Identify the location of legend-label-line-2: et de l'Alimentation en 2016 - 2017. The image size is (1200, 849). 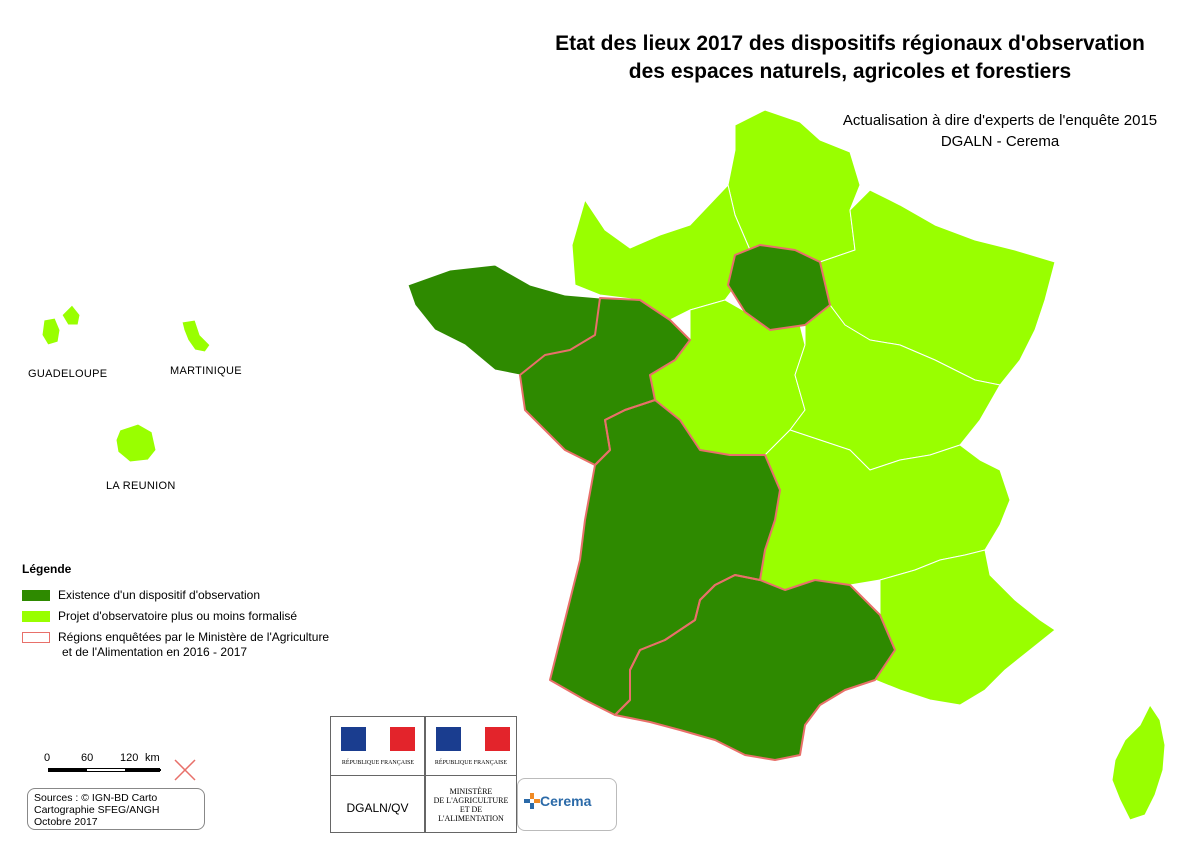
(155, 652).